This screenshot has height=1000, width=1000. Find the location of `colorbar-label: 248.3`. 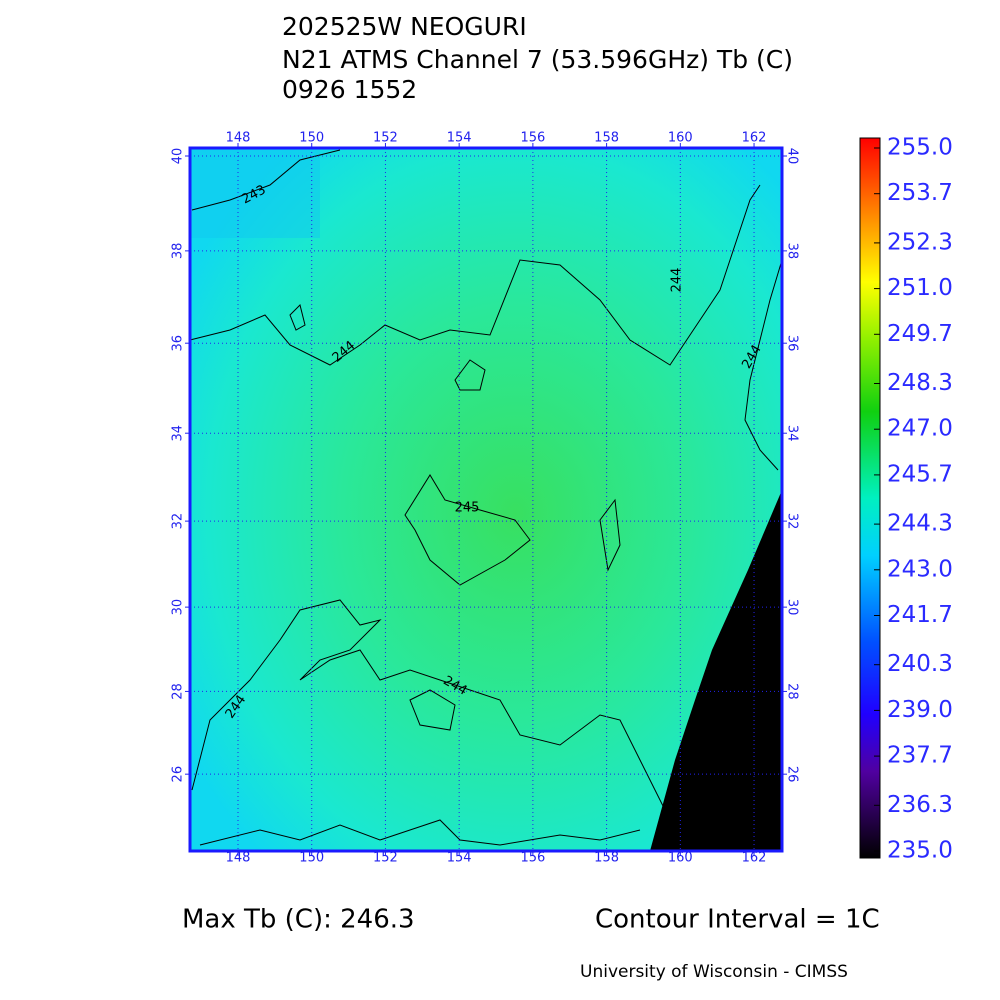

colorbar-label: 248.3 is located at coordinates (920, 383).